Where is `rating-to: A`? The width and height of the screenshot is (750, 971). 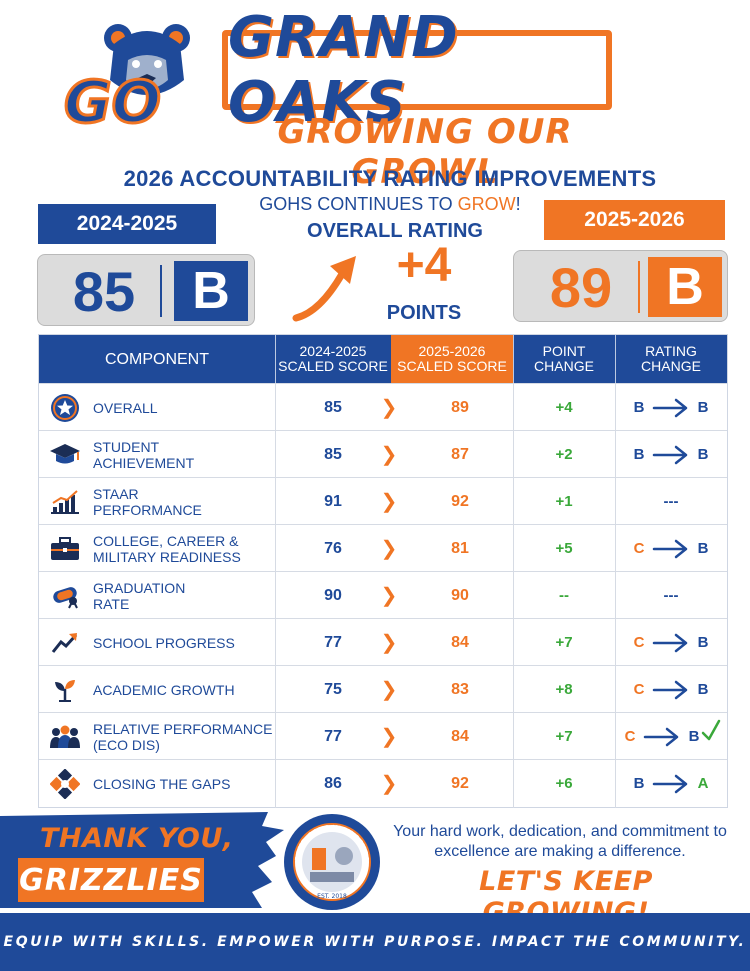
rating-to: A is located at coordinates (703, 783).